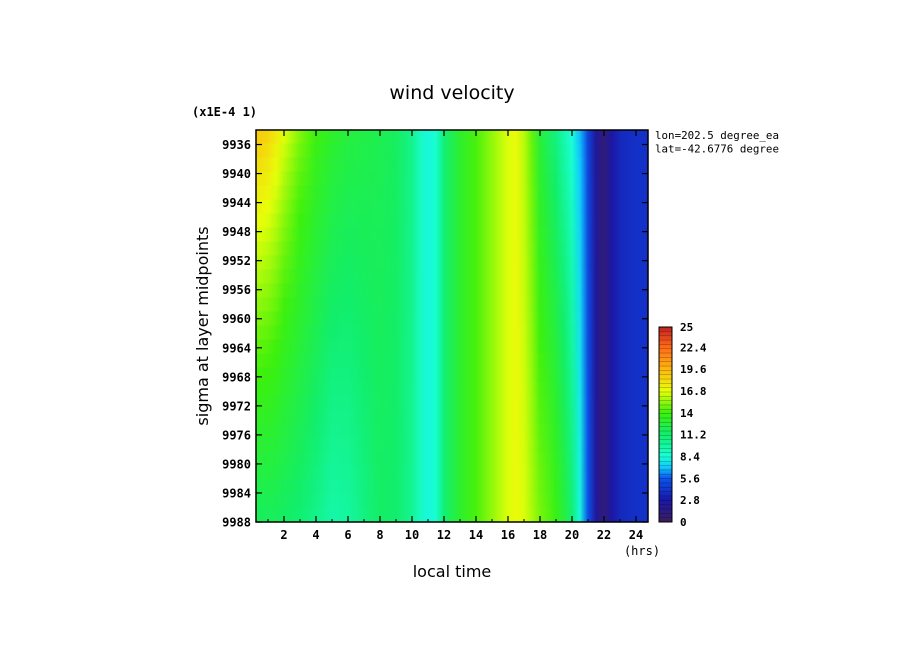 This screenshot has height=654, width=904. I want to click on colorbar-ramp, so click(665, 424).